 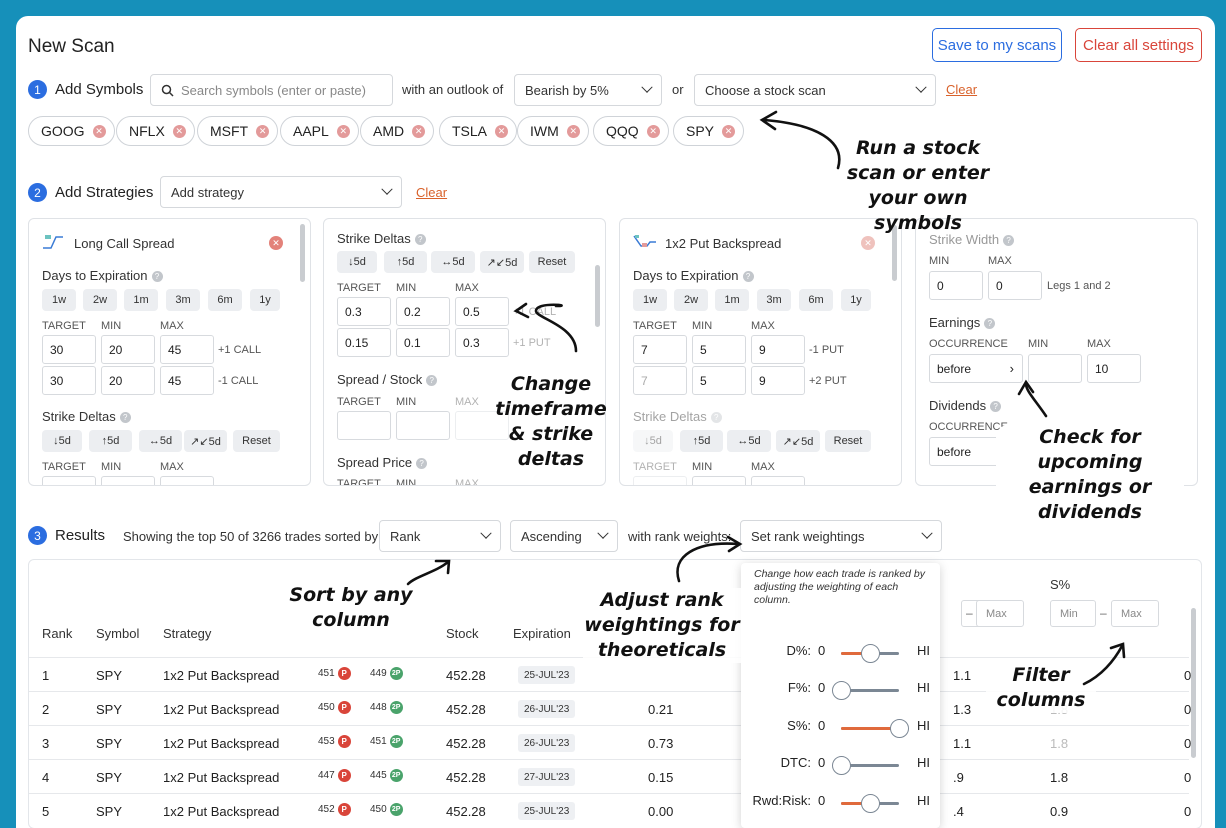 I want to click on save-scan-button: Save to my scans, so click(x=997, y=45).